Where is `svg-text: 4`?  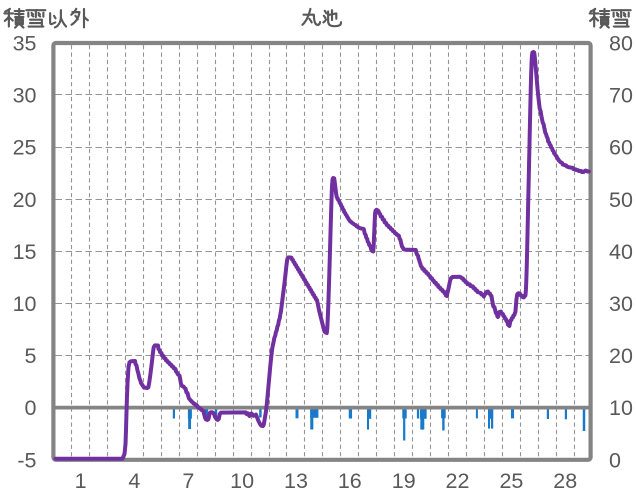
svg-text: 4 is located at coordinates (134, 481).